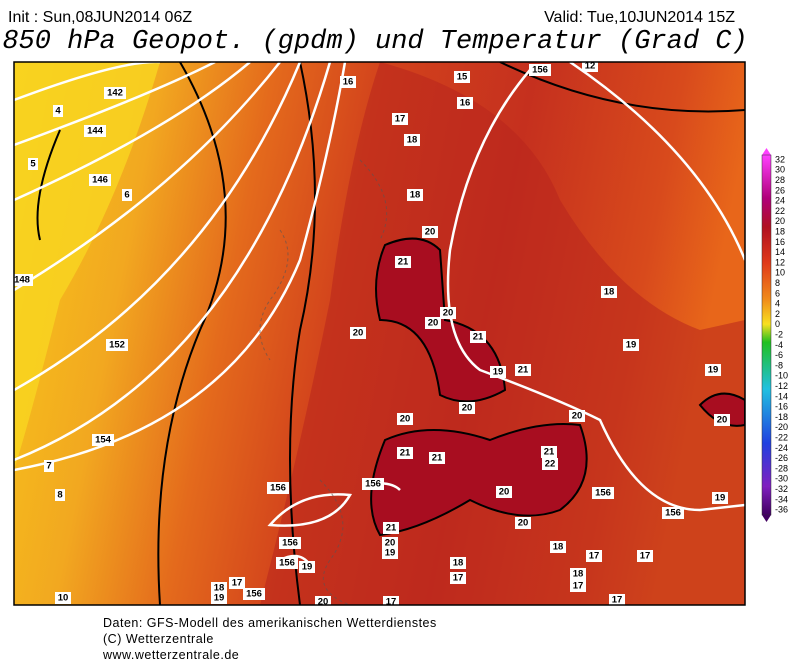 This screenshot has height=671, width=809. I want to click on colorbar-label: 2, so click(777, 314).